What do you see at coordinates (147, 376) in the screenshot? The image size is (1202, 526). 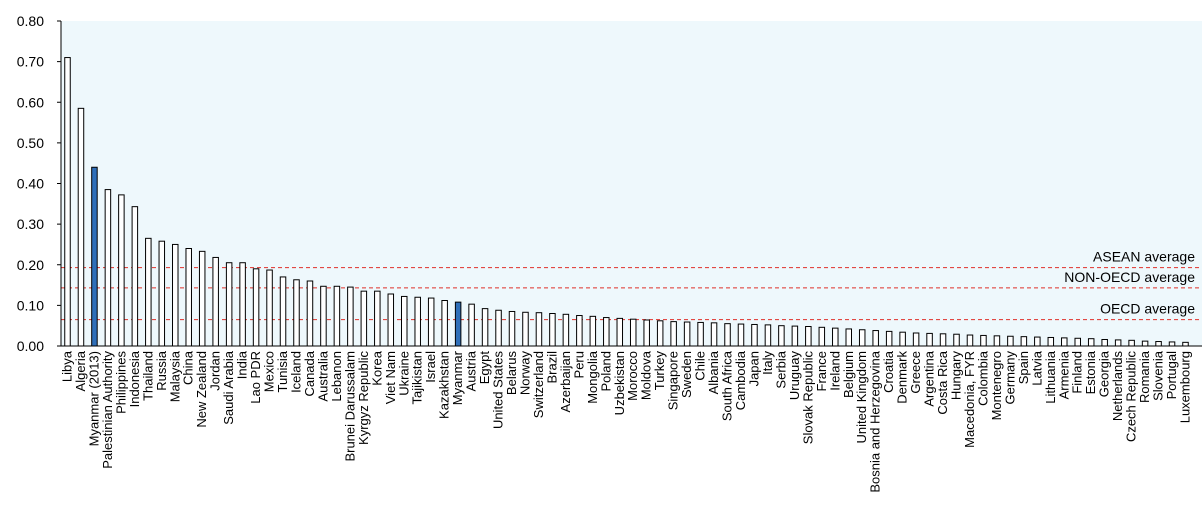 I see `x-tick-label: Thailand` at bounding box center [147, 376].